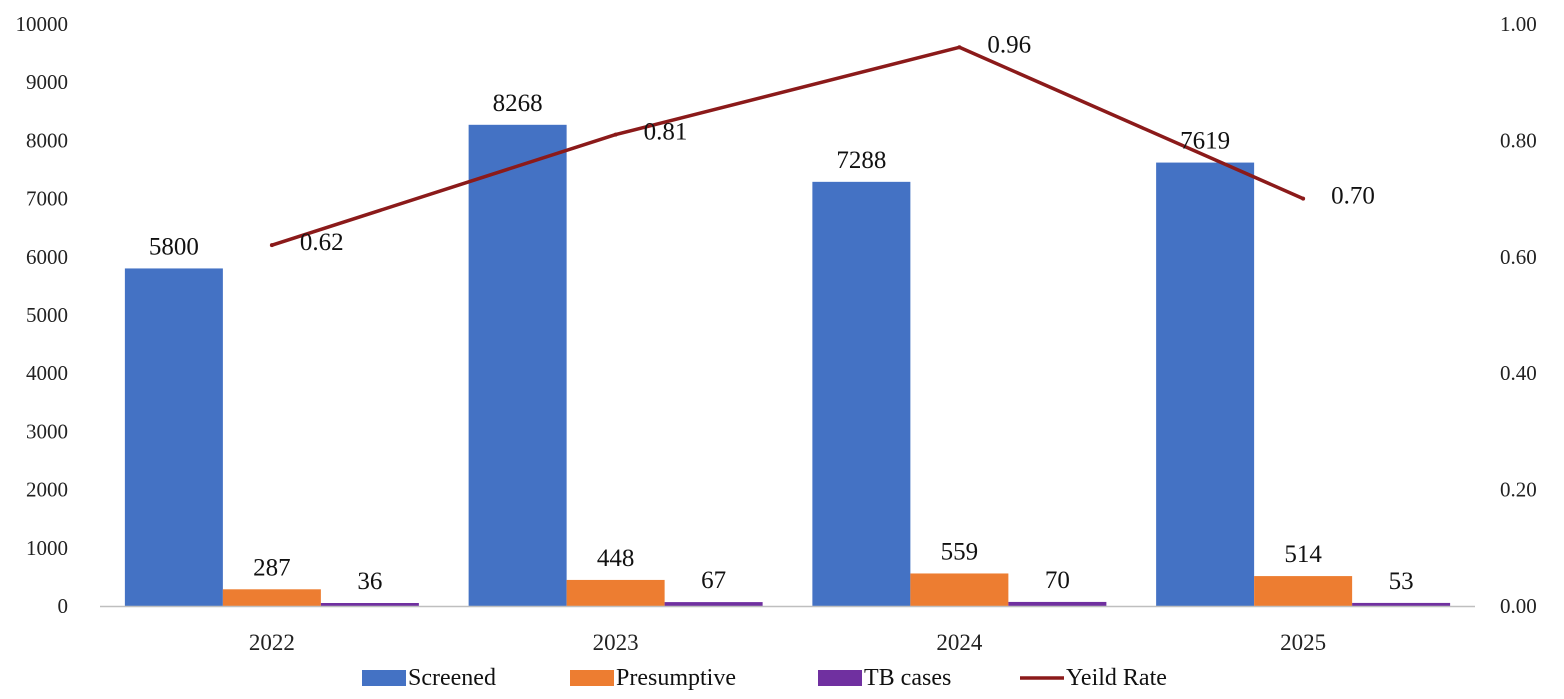  I want to click on legend-label: Screened, so click(452, 678).